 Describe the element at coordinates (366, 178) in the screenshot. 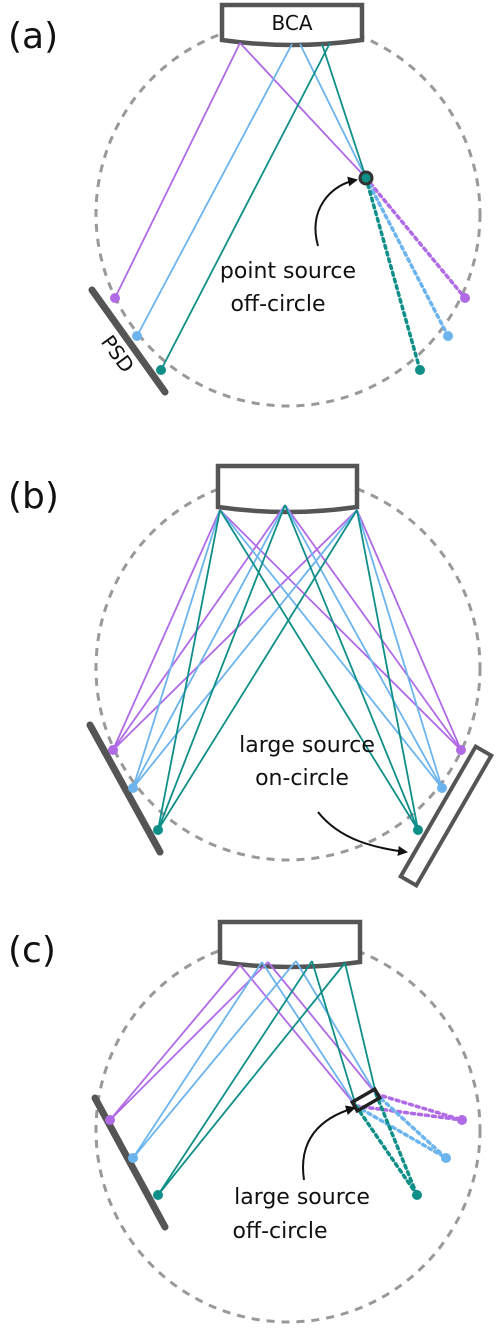

I see `point-source` at that location.